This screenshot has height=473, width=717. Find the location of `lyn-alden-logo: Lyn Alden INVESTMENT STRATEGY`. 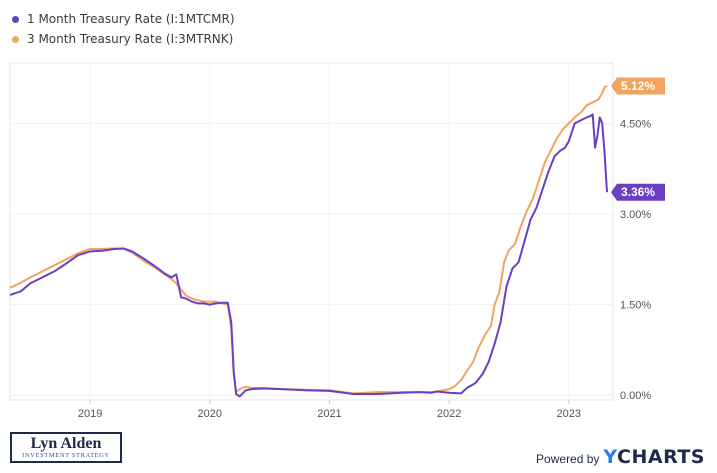

lyn-alden-logo: Lyn Alden INVESTMENT STRATEGY is located at coordinates (66, 447).